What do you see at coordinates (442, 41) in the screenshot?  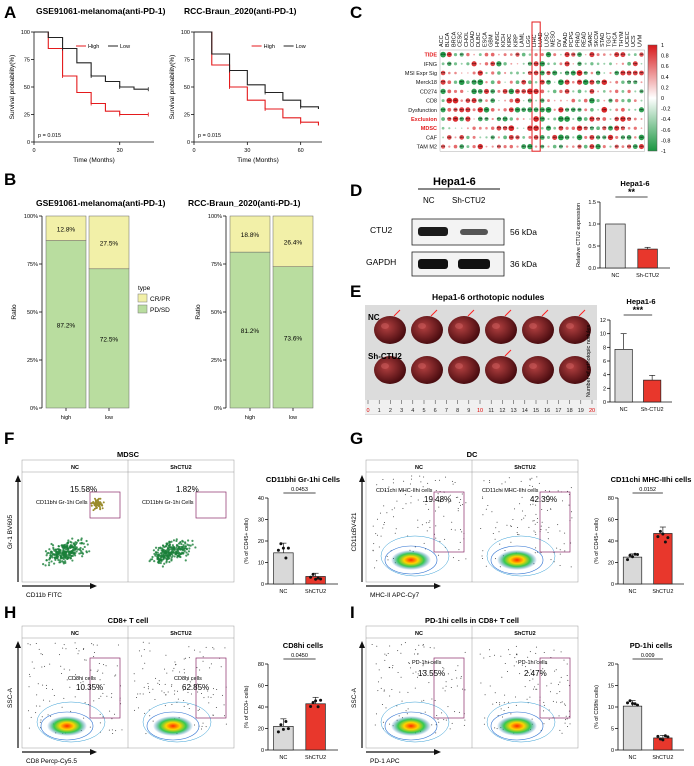 I see `heatmap-column-label: ACC` at bounding box center [442, 41].